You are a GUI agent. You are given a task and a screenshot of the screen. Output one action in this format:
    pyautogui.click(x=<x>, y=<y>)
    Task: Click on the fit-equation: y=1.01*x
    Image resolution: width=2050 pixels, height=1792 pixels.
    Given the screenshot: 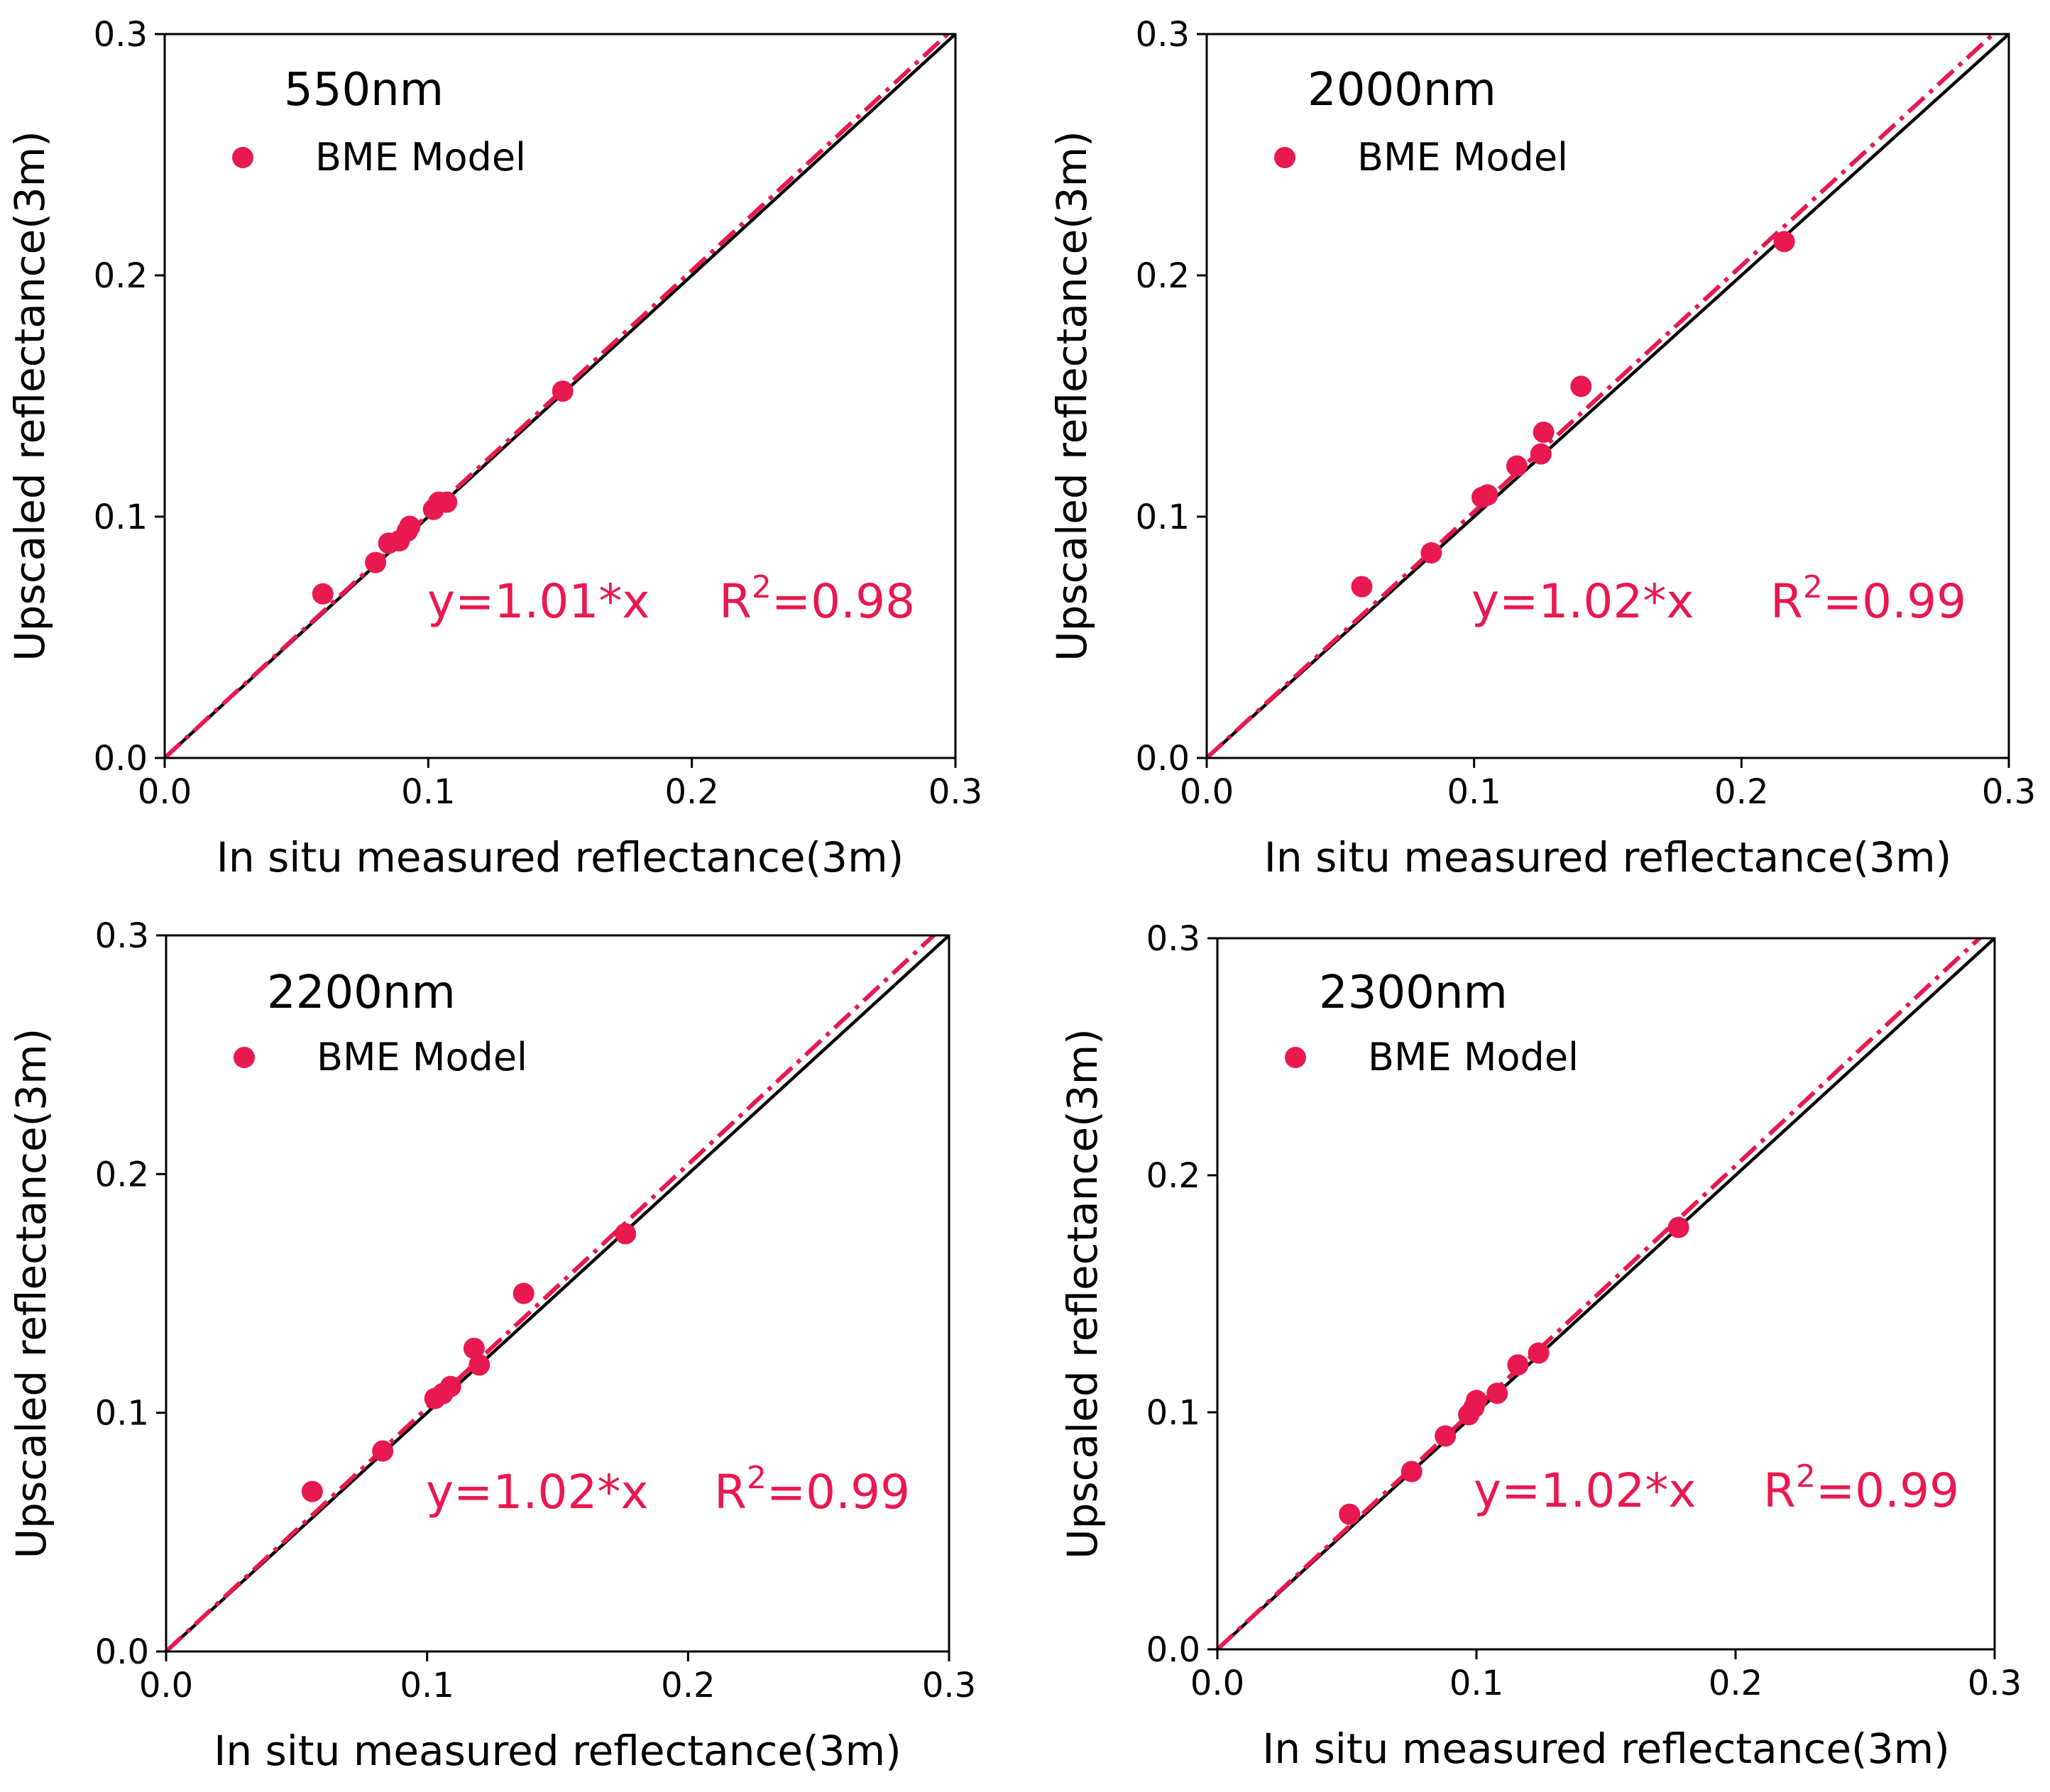 What is the action you would take?
    pyautogui.click(x=538, y=601)
    